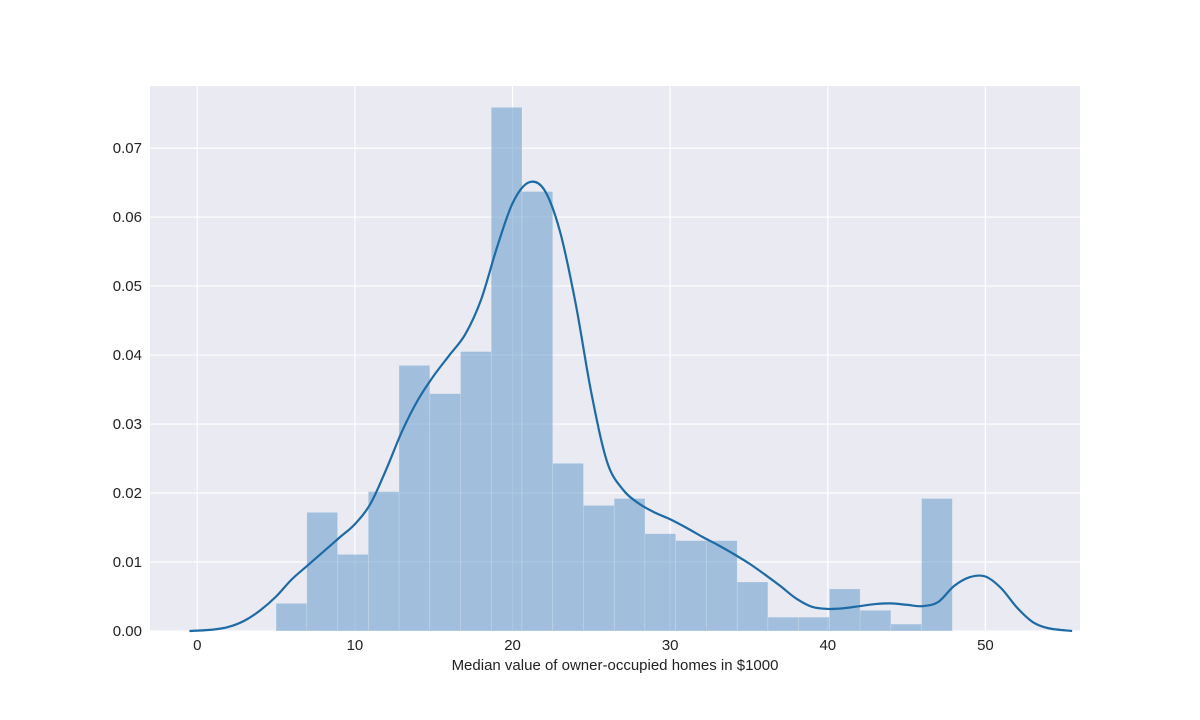 Image resolution: width=1200 pixels, height=720 pixels. What do you see at coordinates (127, 286) in the screenshot?
I see `y-tick-label: 0.05` at bounding box center [127, 286].